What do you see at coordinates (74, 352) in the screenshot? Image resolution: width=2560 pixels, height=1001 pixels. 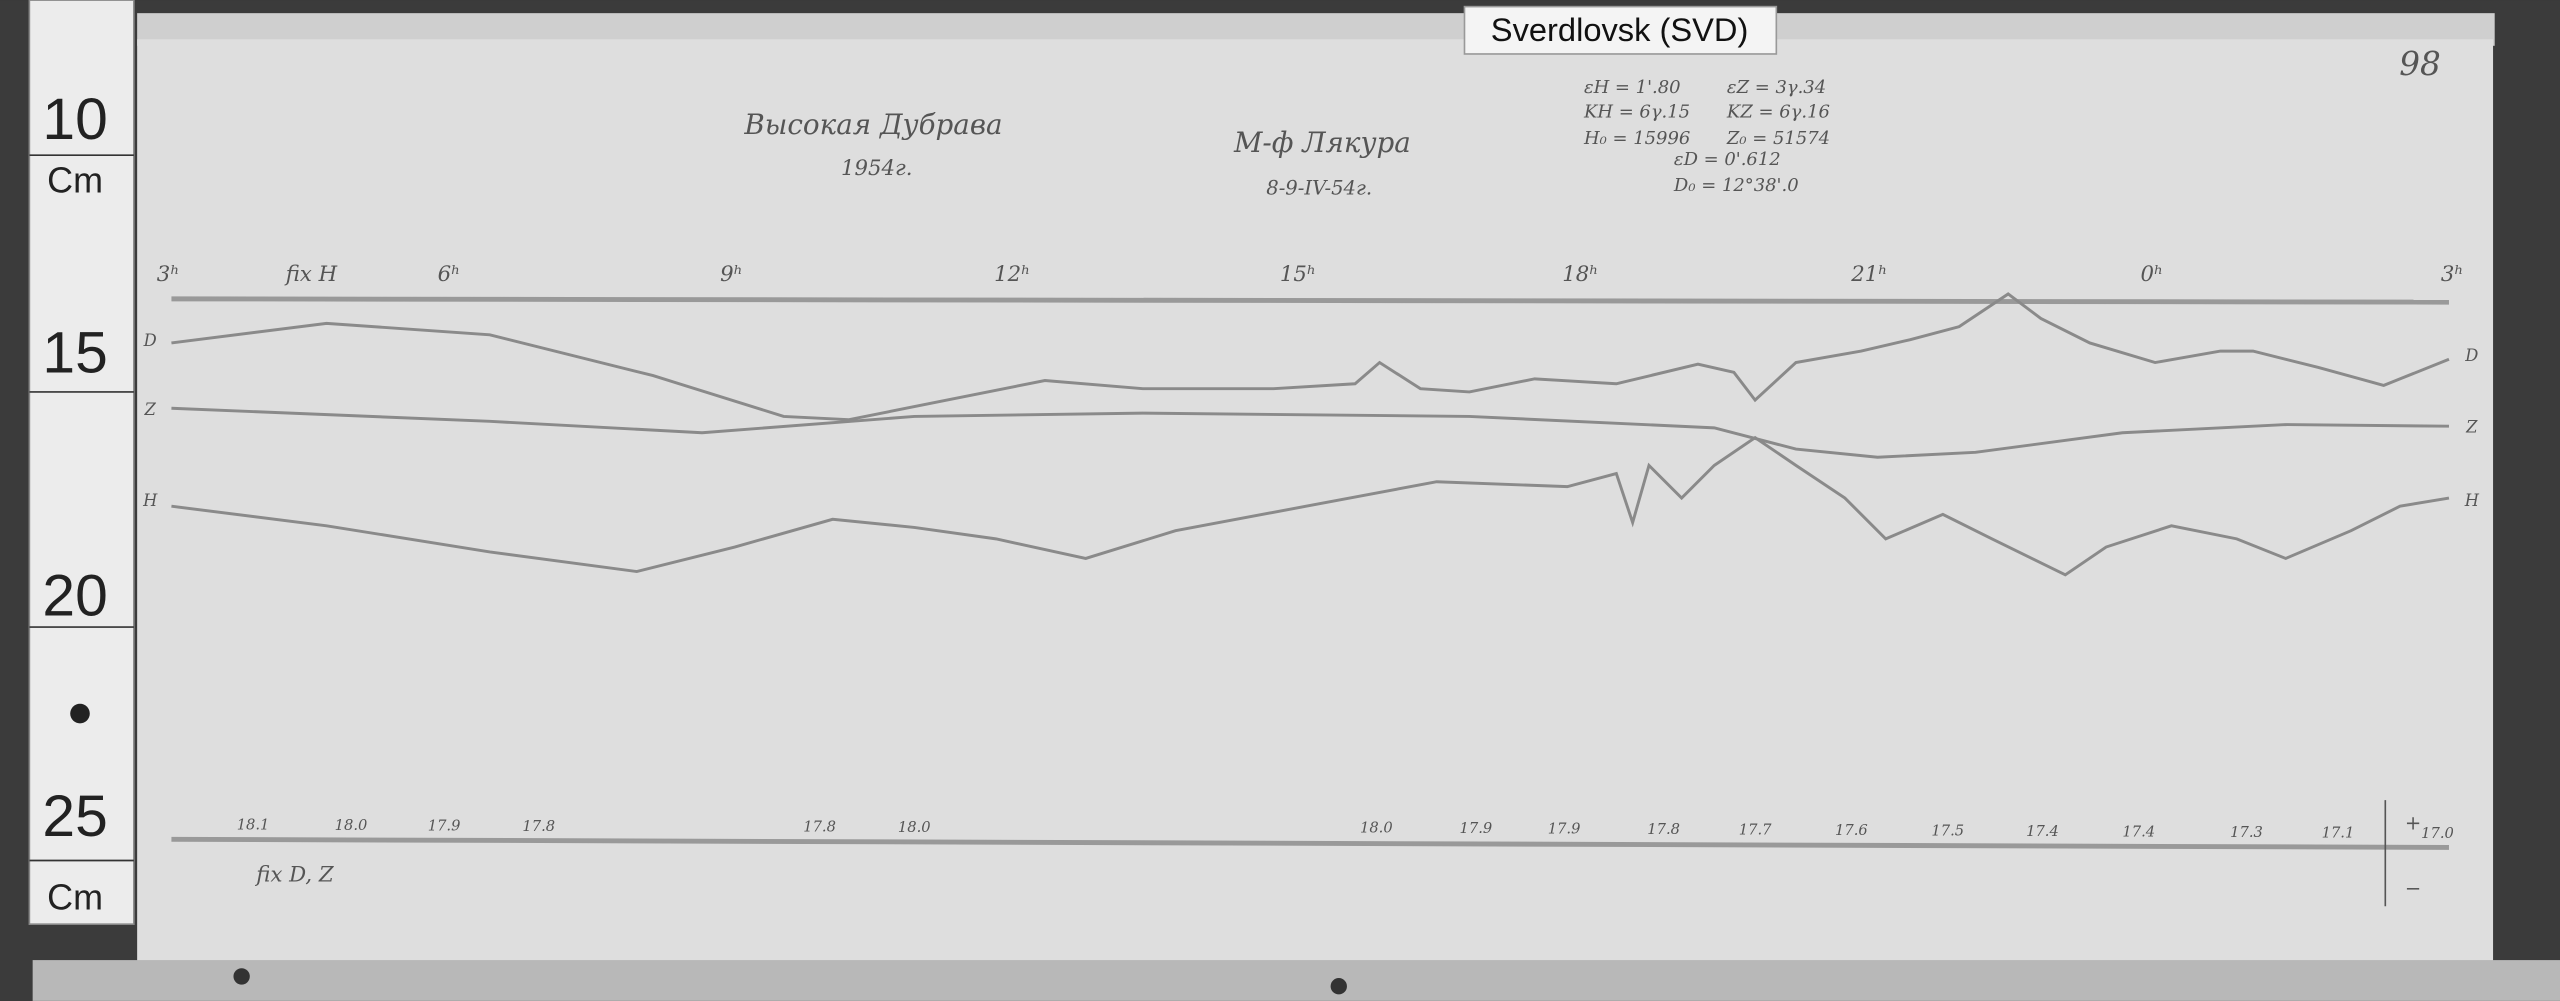 I see `ruler-label: 15` at bounding box center [74, 352].